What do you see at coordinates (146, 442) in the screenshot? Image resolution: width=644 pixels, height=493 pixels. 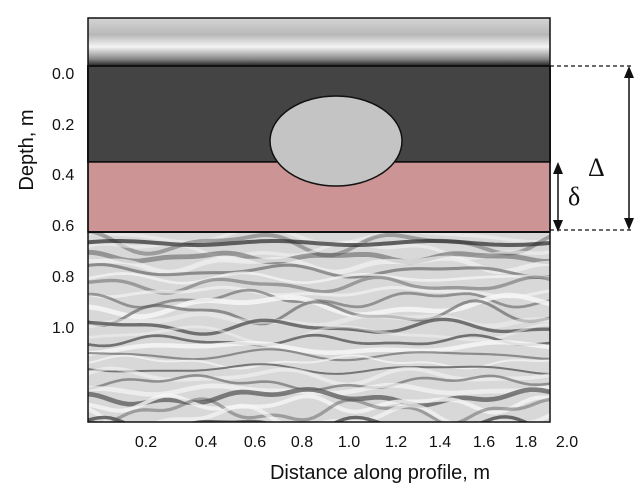 I see `x-tick-label: 0.2` at bounding box center [146, 442].